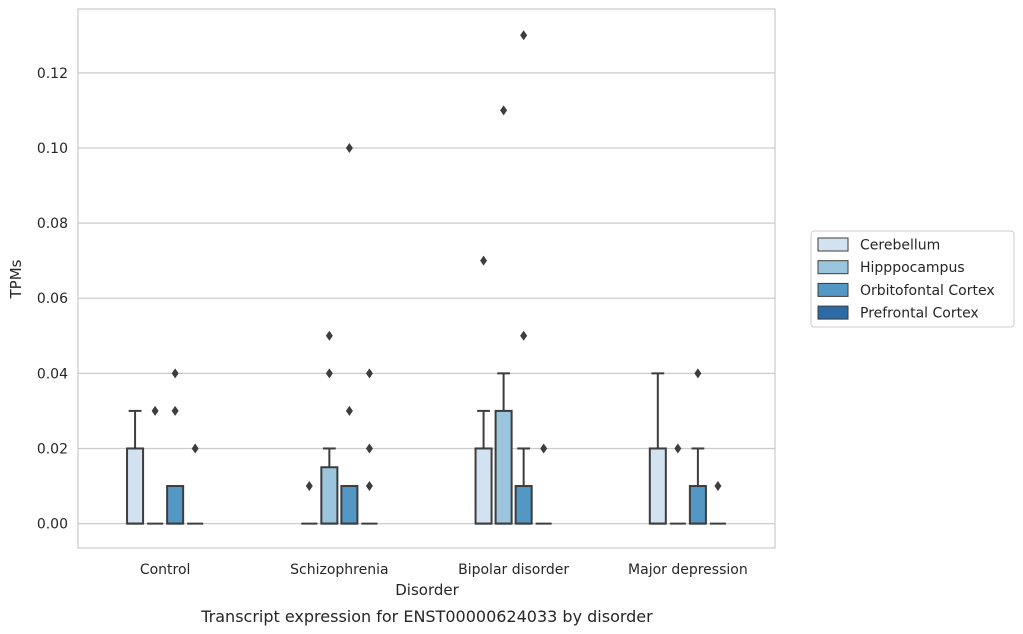 The width and height of the screenshot is (1023, 634). Describe the element at coordinates (912, 268) in the screenshot. I see `legend-label: Hipppocampus` at that location.